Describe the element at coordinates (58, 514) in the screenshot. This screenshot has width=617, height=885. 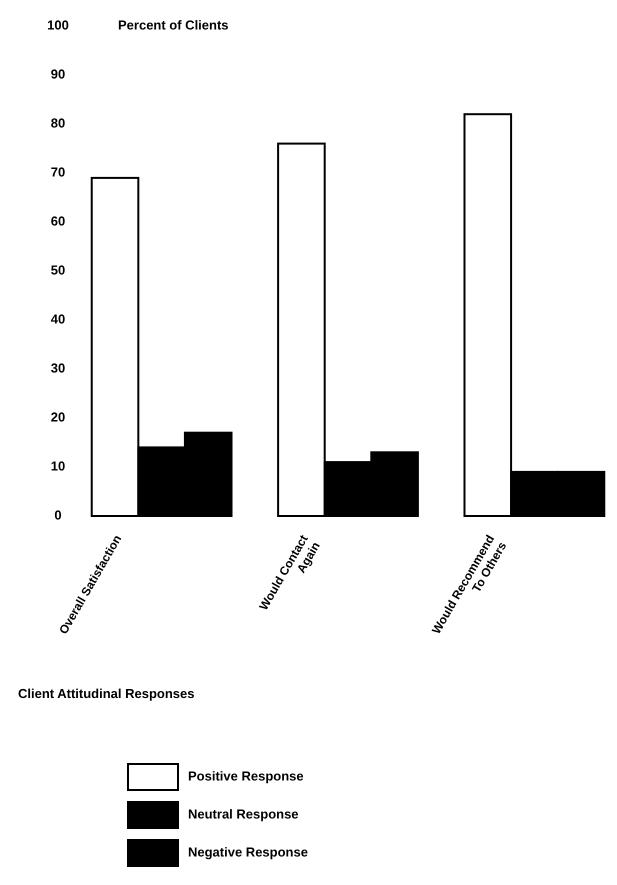
I see `y-tick-label: 0` at that location.